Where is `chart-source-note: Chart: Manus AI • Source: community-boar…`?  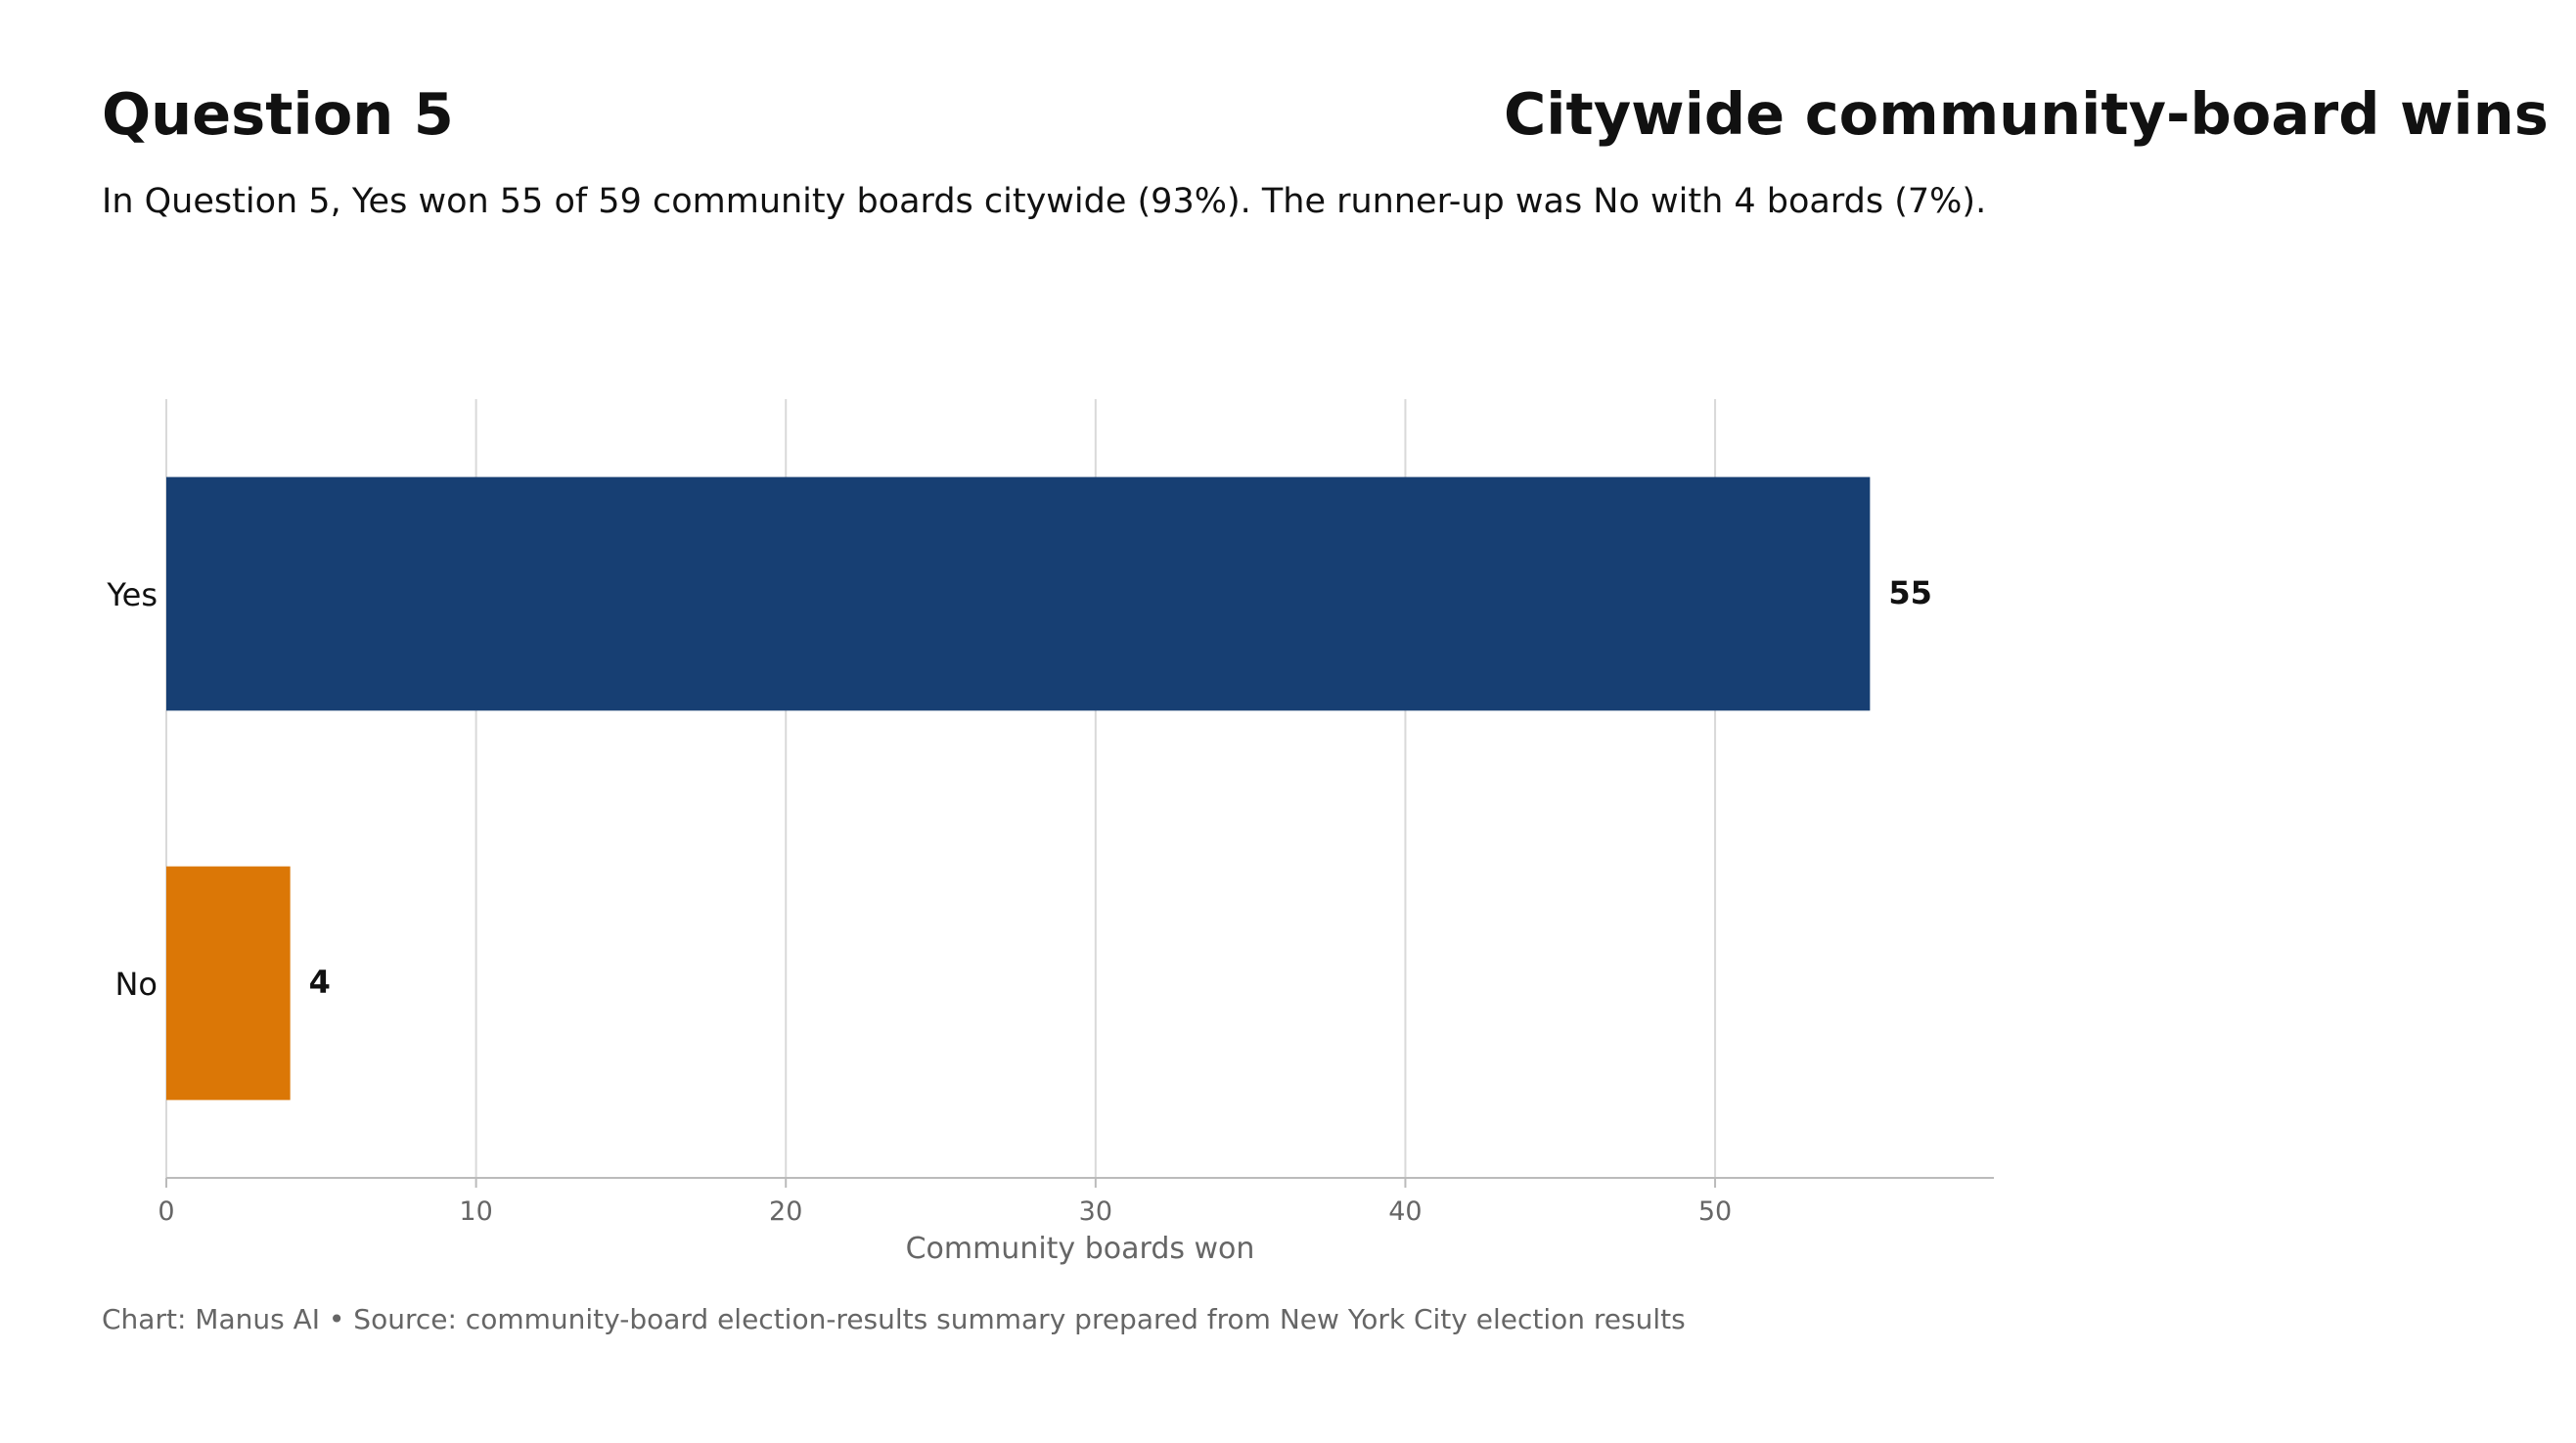 chart-source-note: Chart: Manus AI • Source: community-boar… is located at coordinates (894, 1319).